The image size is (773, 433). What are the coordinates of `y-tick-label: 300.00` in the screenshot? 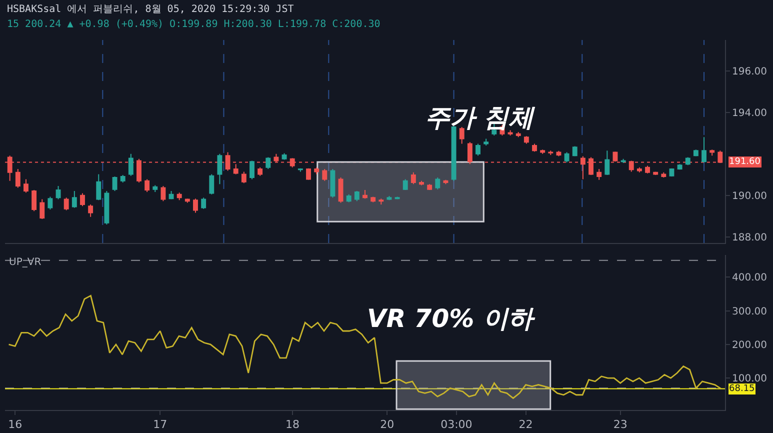 It's located at (749, 312).